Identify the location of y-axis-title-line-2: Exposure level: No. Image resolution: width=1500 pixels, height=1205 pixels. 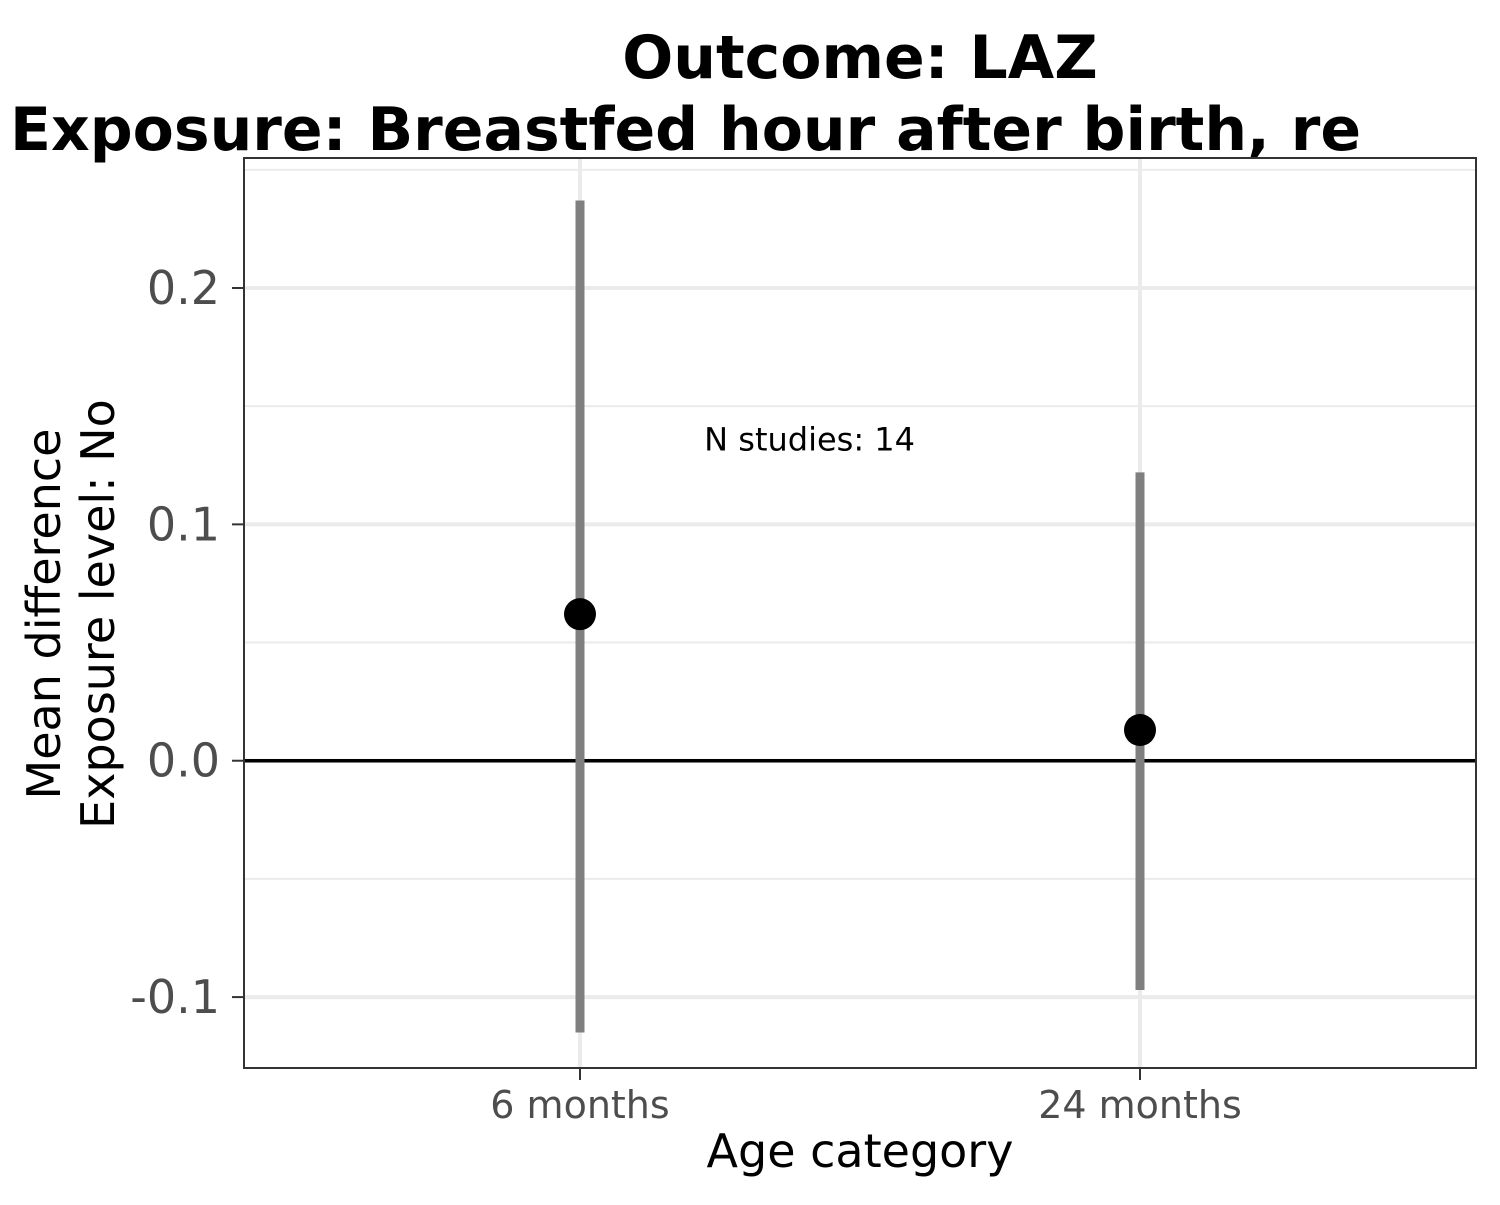
(98, 614).